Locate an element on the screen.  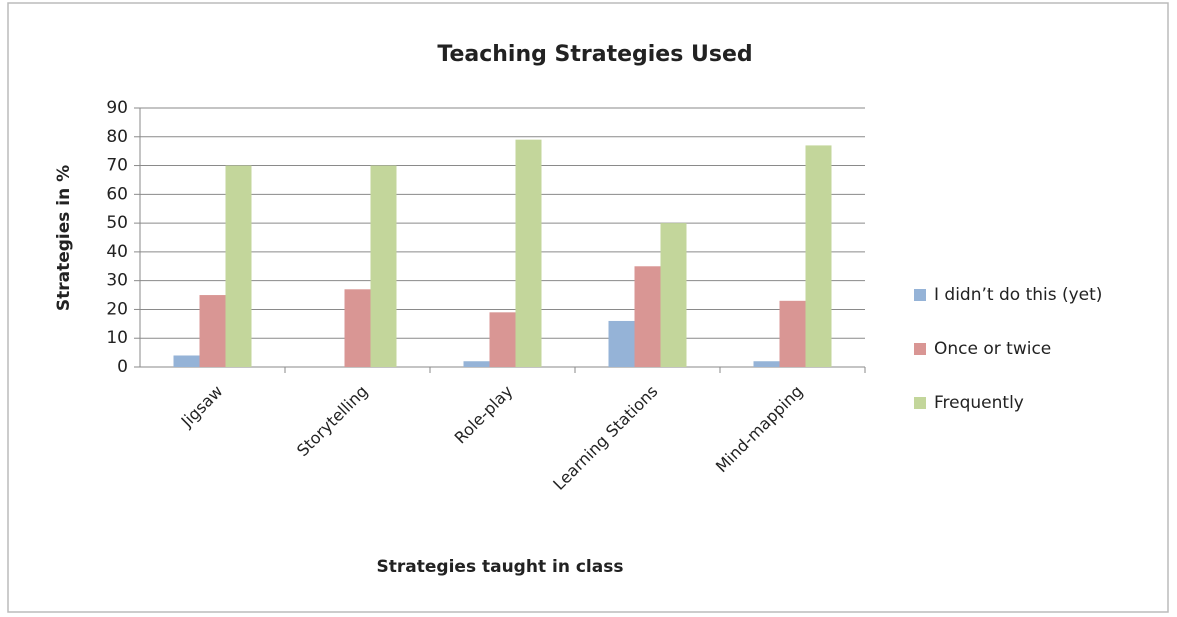
y-tick-label: 30 is located at coordinates (117, 281).